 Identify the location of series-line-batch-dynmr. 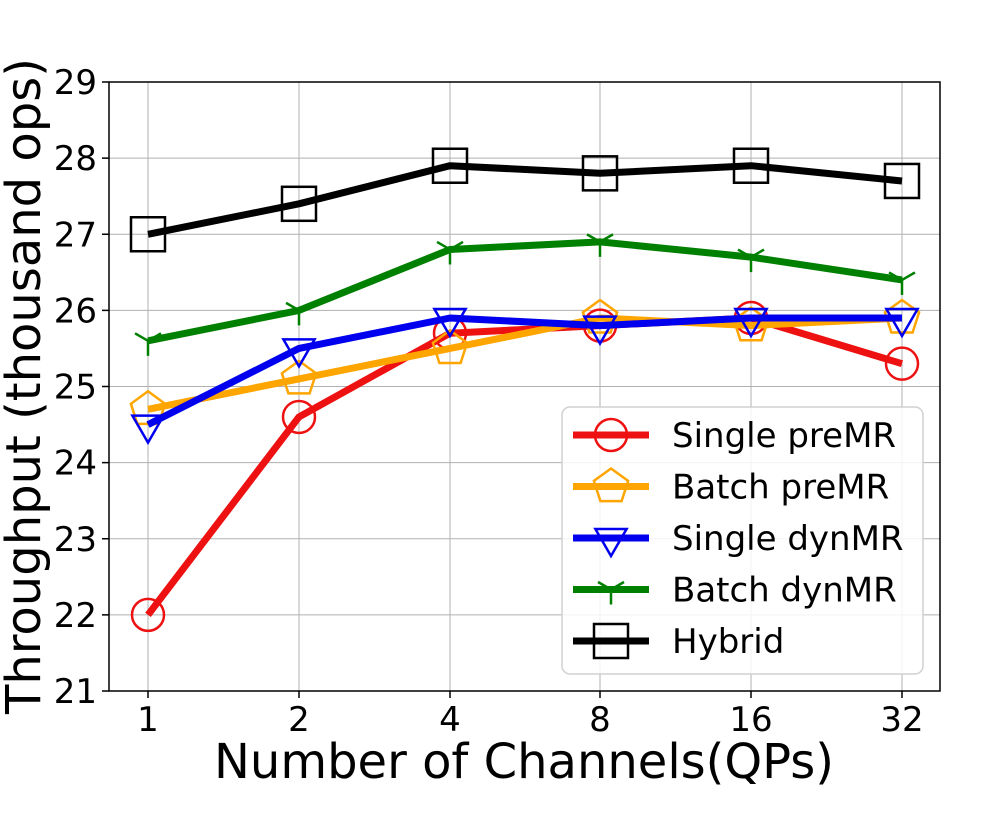
(525, 291).